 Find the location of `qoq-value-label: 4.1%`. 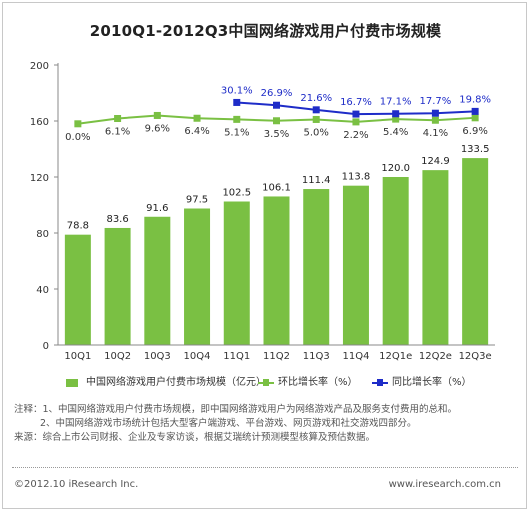

qoq-value-label: 4.1% is located at coordinates (435, 133).